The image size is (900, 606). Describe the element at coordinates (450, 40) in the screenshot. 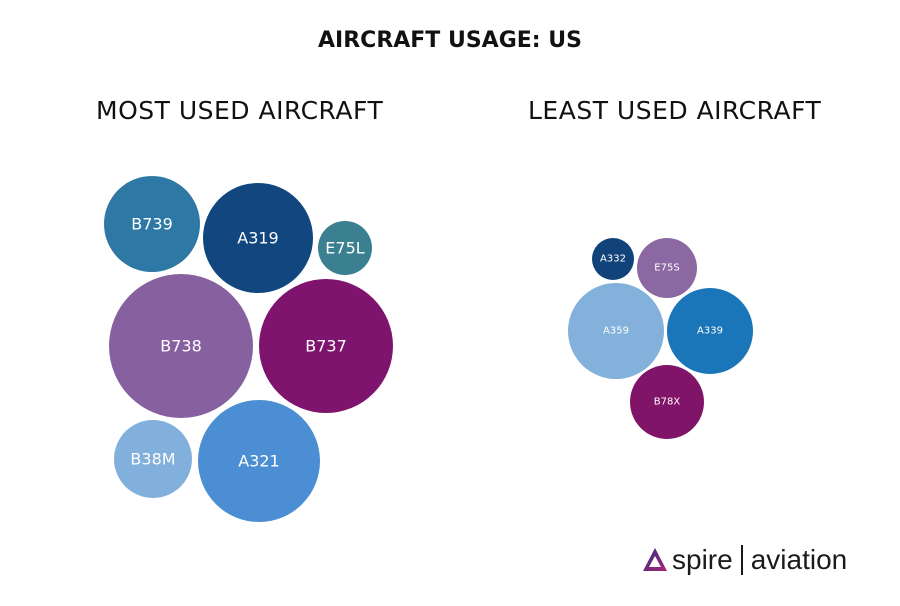

I see `chart-title: AIRCRAFT USAGE: US` at that location.